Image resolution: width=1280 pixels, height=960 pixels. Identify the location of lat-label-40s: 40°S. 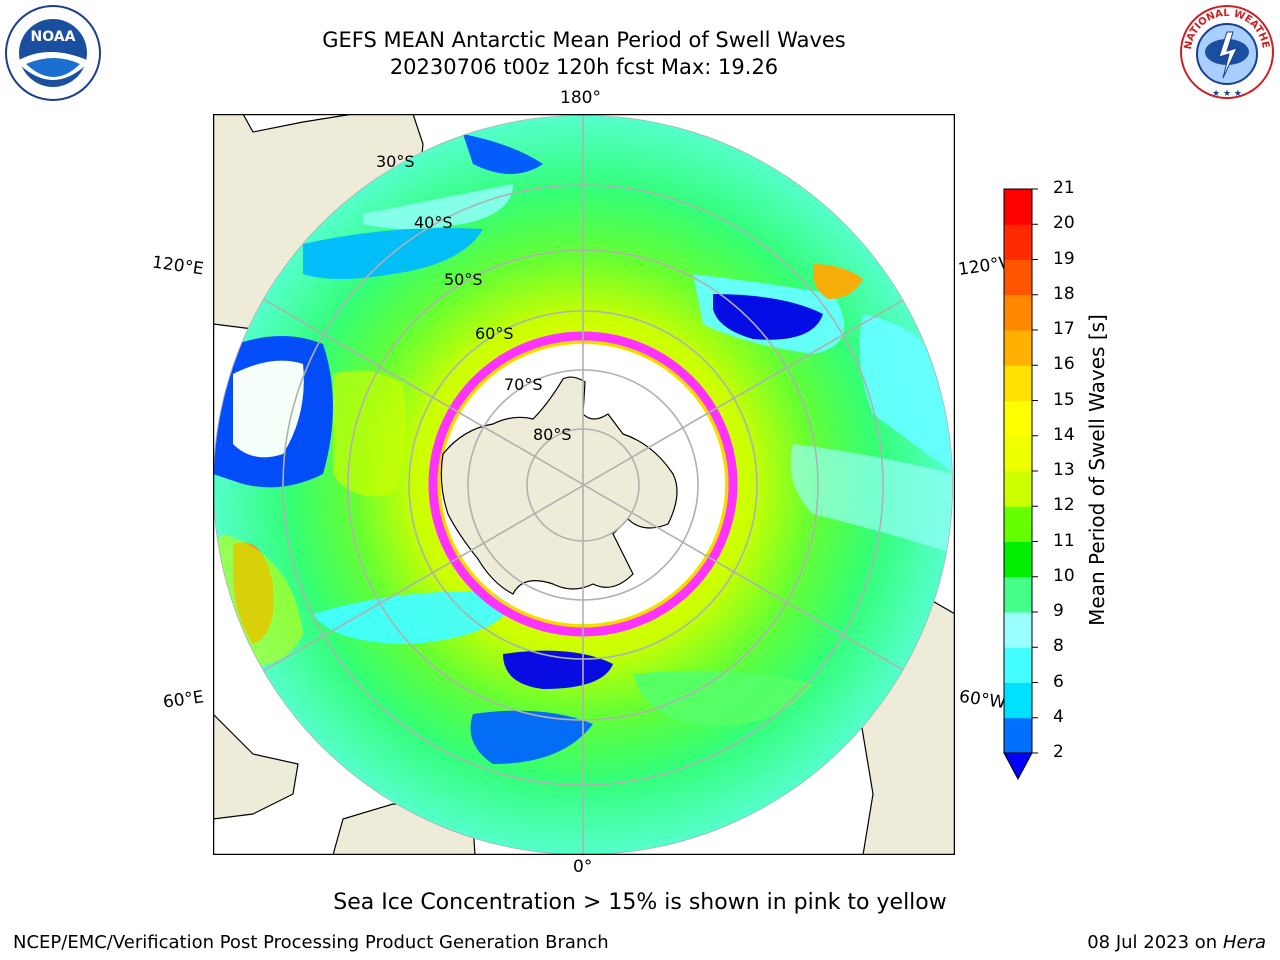
(433, 222).